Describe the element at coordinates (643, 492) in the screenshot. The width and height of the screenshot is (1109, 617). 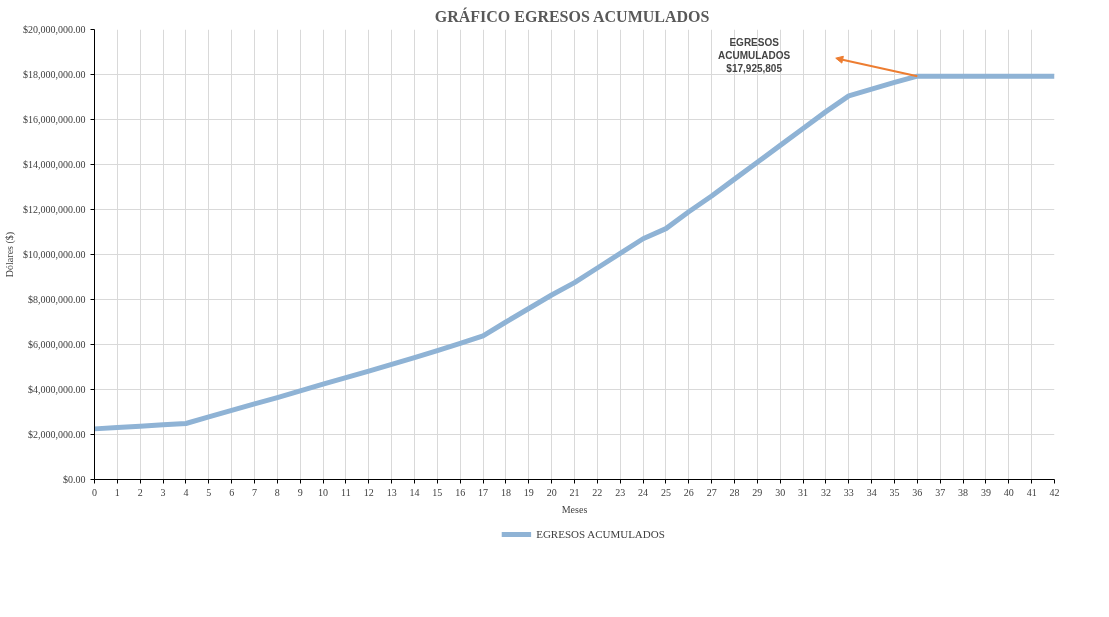
I see `x-tick-label: 24` at that location.